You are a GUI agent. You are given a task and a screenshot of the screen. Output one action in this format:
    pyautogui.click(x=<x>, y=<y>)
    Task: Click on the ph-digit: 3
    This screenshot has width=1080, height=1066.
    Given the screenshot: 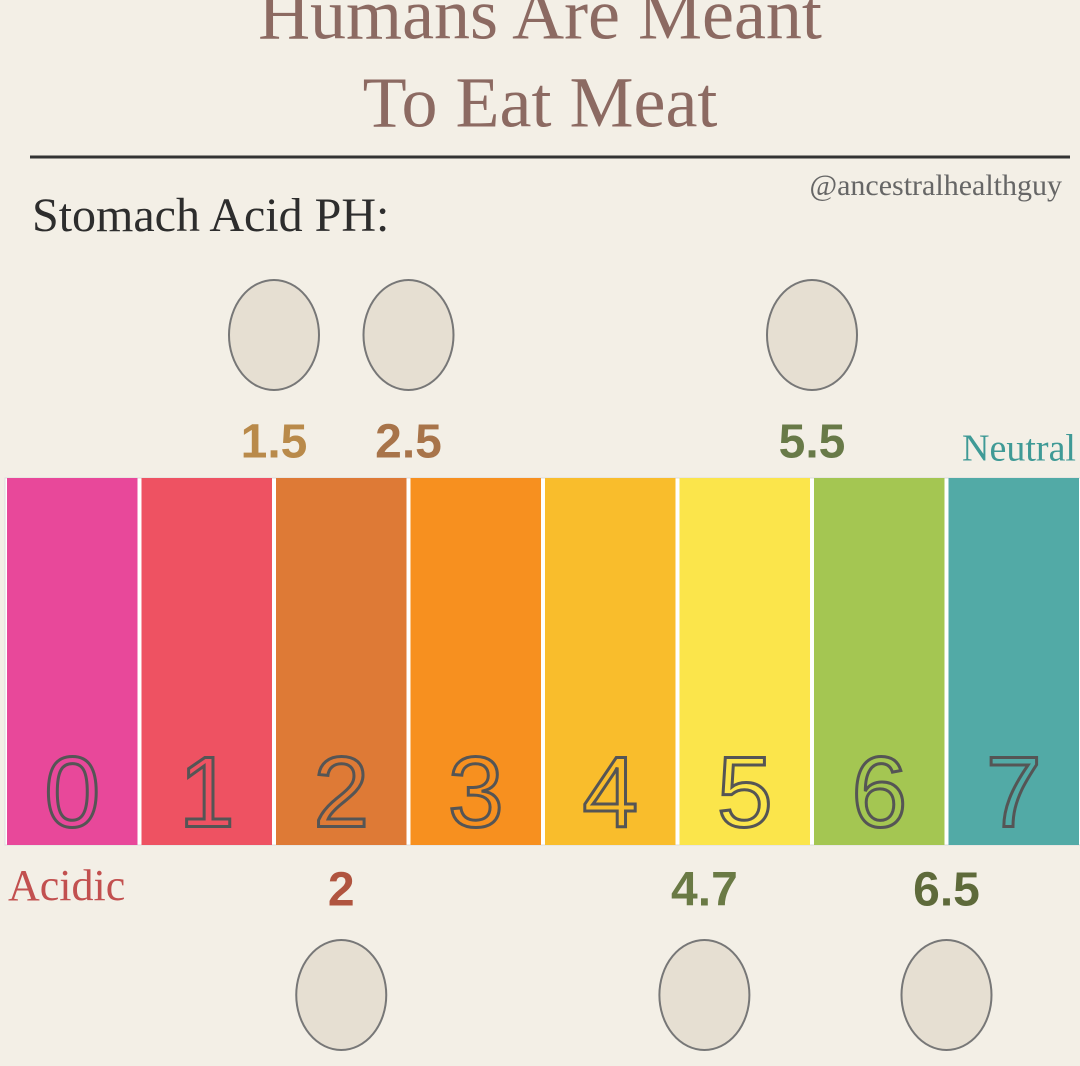 What is the action you would take?
    pyautogui.click(x=476, y=792)
    